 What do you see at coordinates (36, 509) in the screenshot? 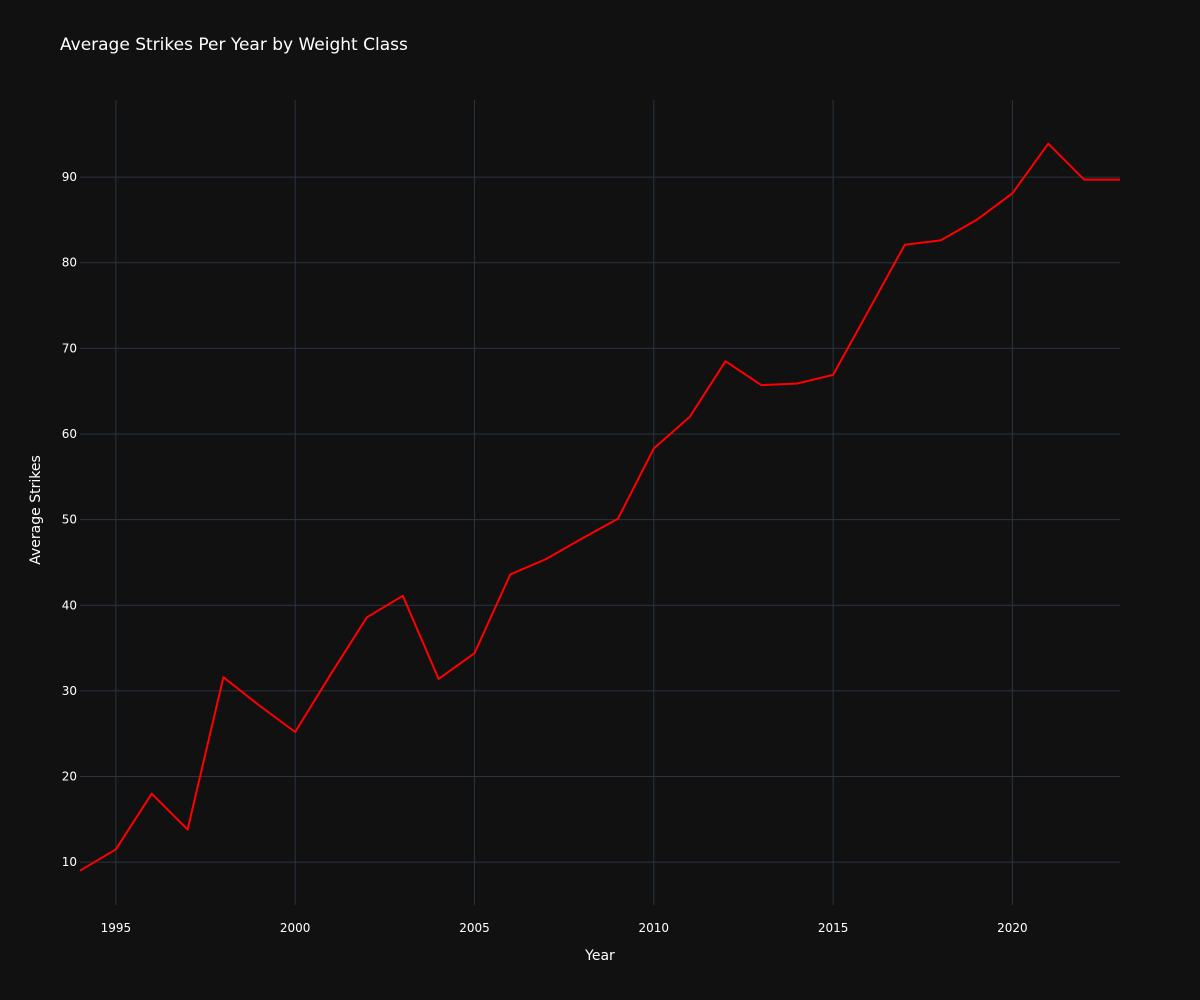
I see `y-axis-title: Average Strikes` at bounding box center [36, 509].